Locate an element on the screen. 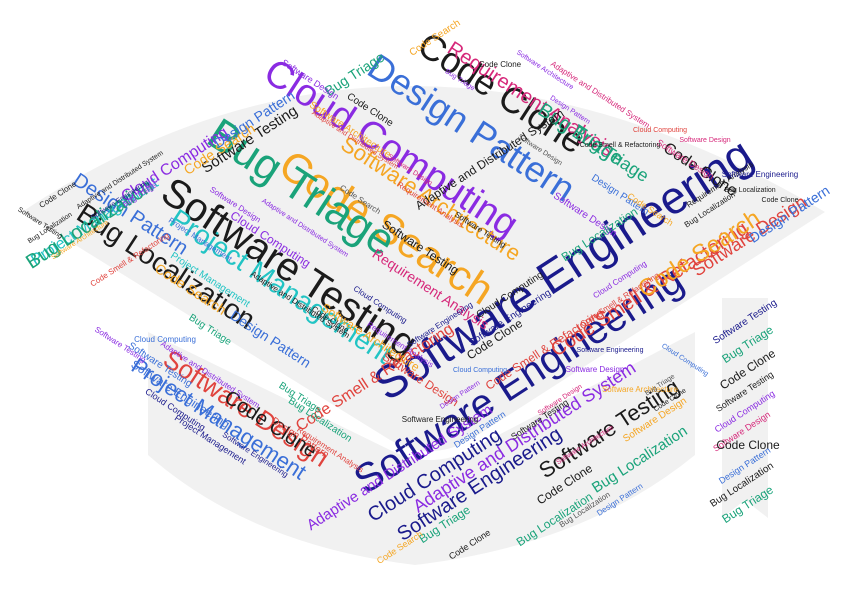  cloud-word: Code Smell & Refactoring is located at coordinates (620, 145).